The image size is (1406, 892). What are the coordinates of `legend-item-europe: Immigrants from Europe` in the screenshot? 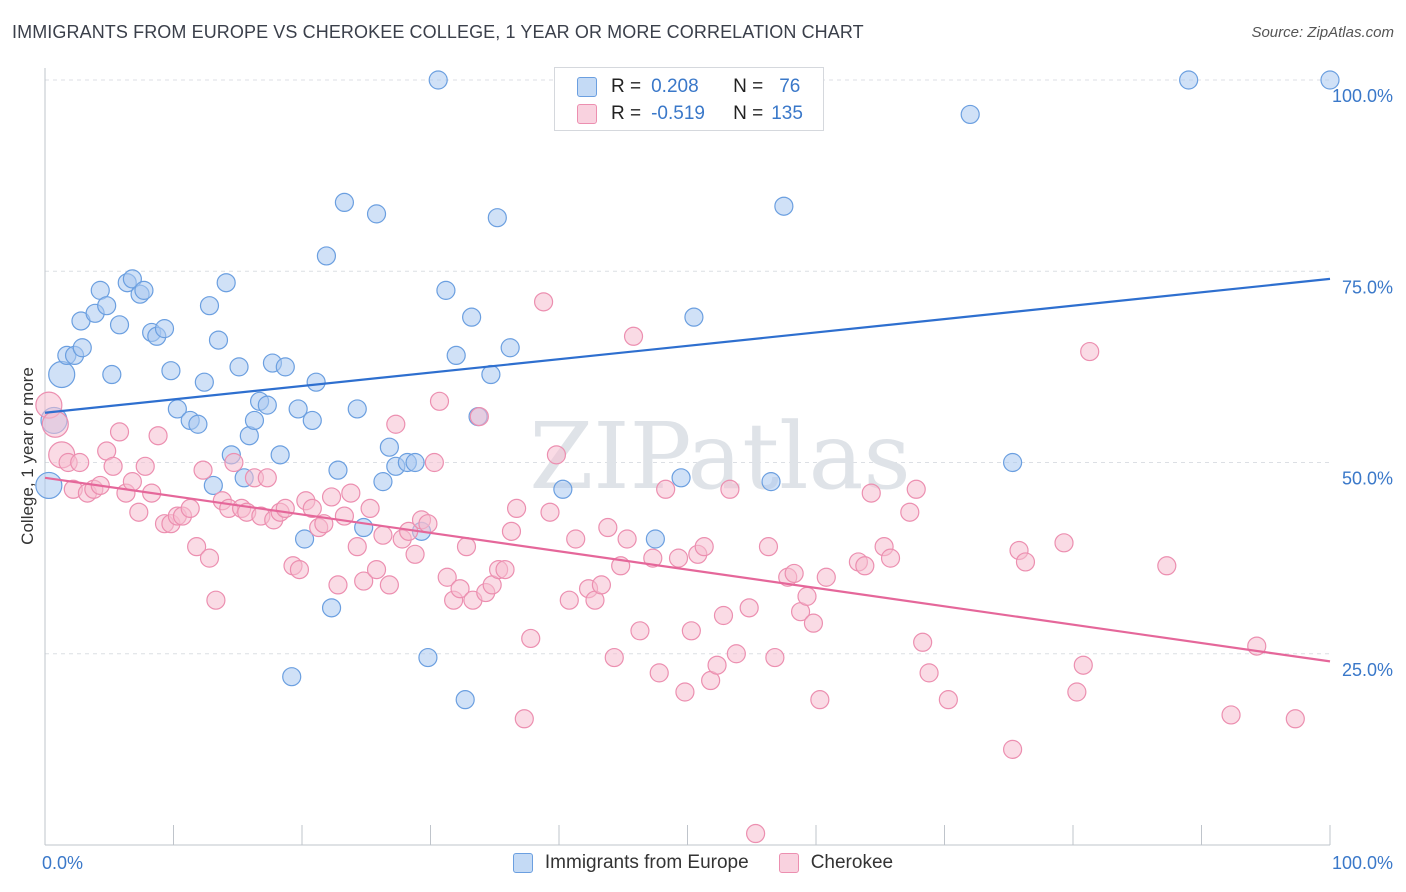 It's located at (630, 863).